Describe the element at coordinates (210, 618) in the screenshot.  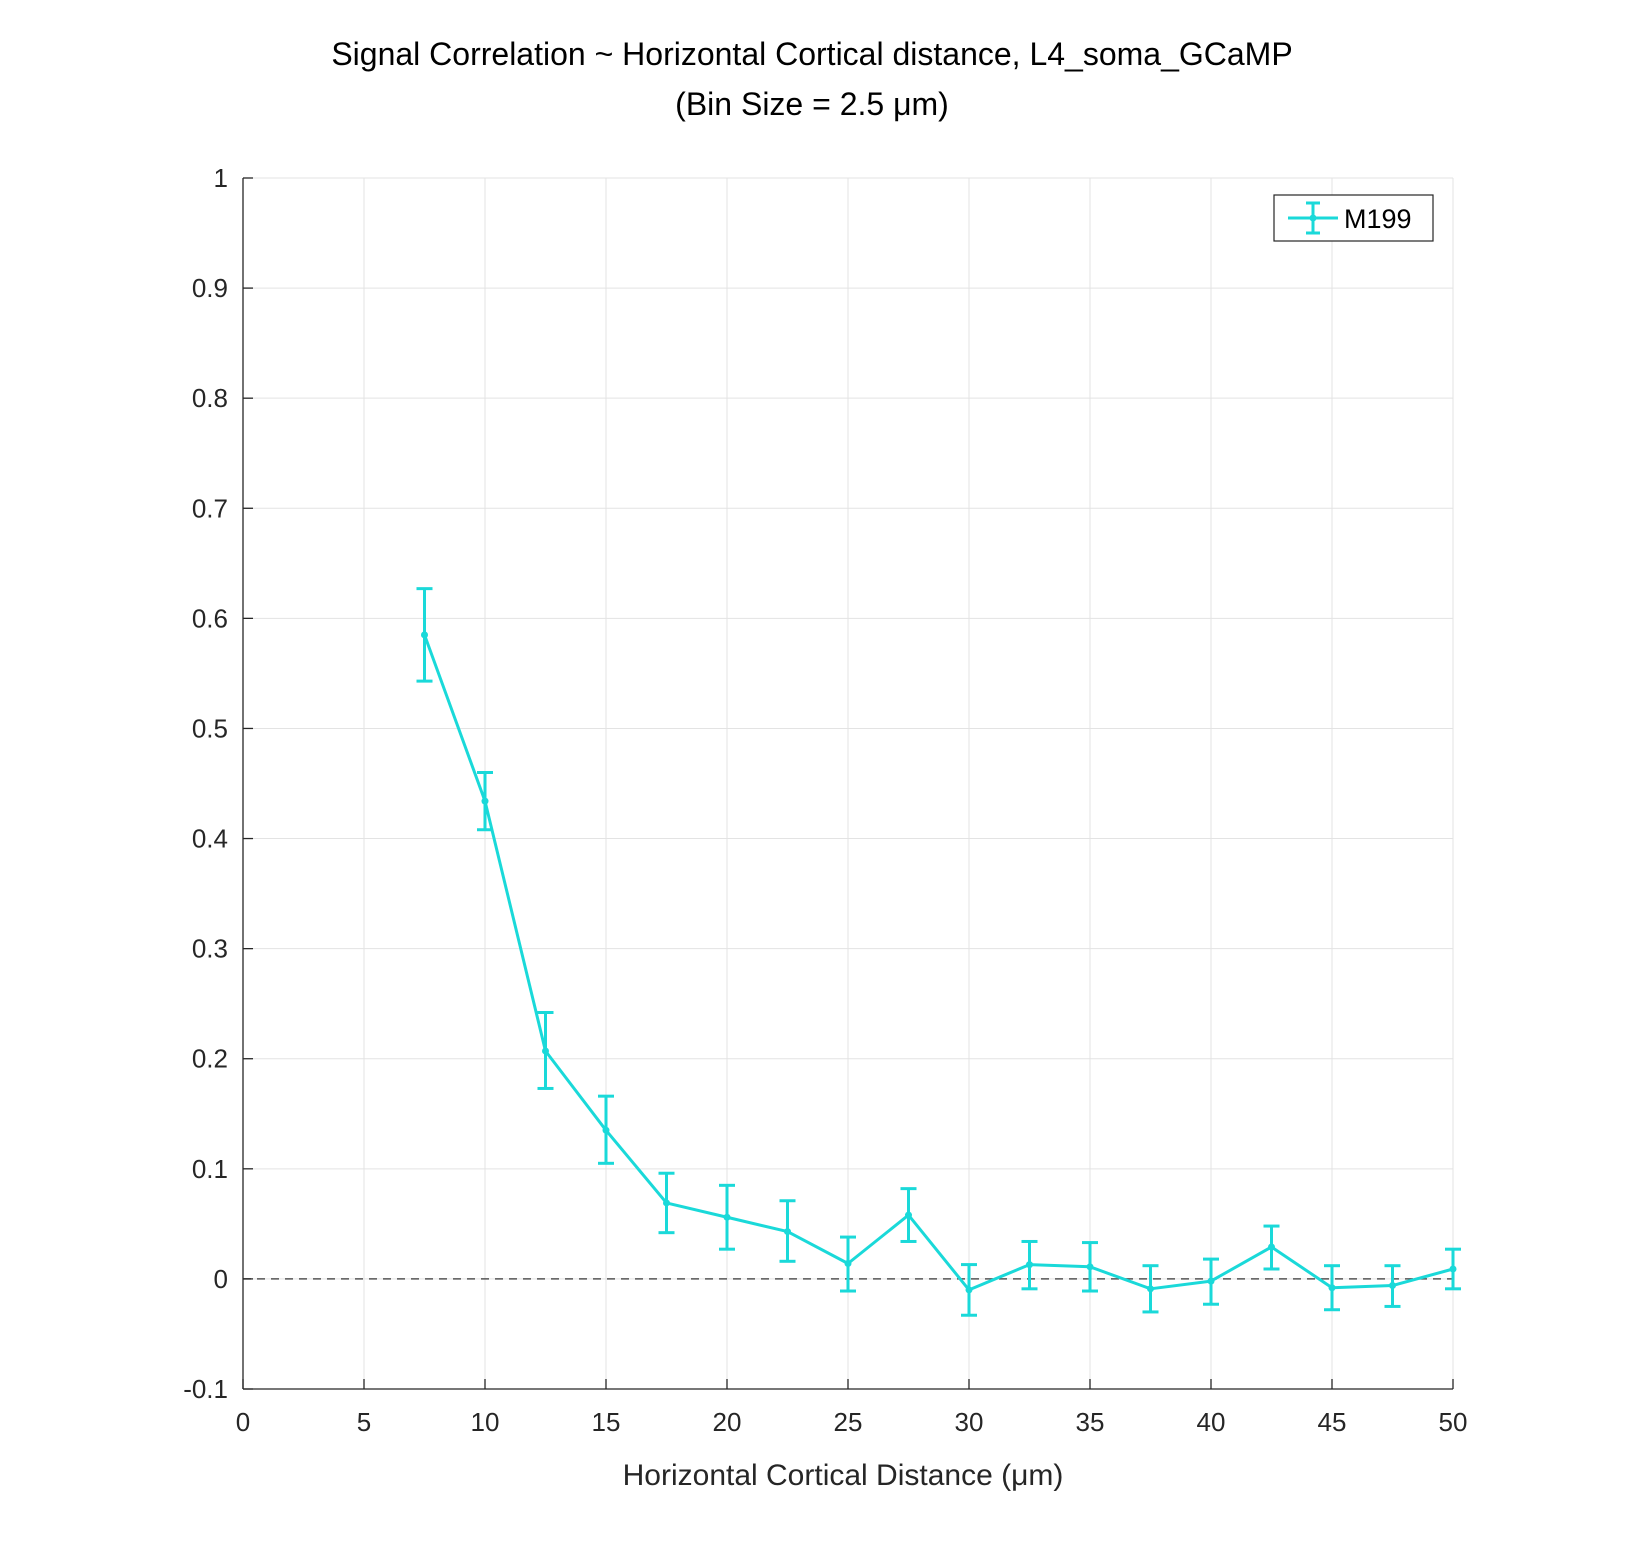
I see `y-tick-label-7: 0.6` at that location.